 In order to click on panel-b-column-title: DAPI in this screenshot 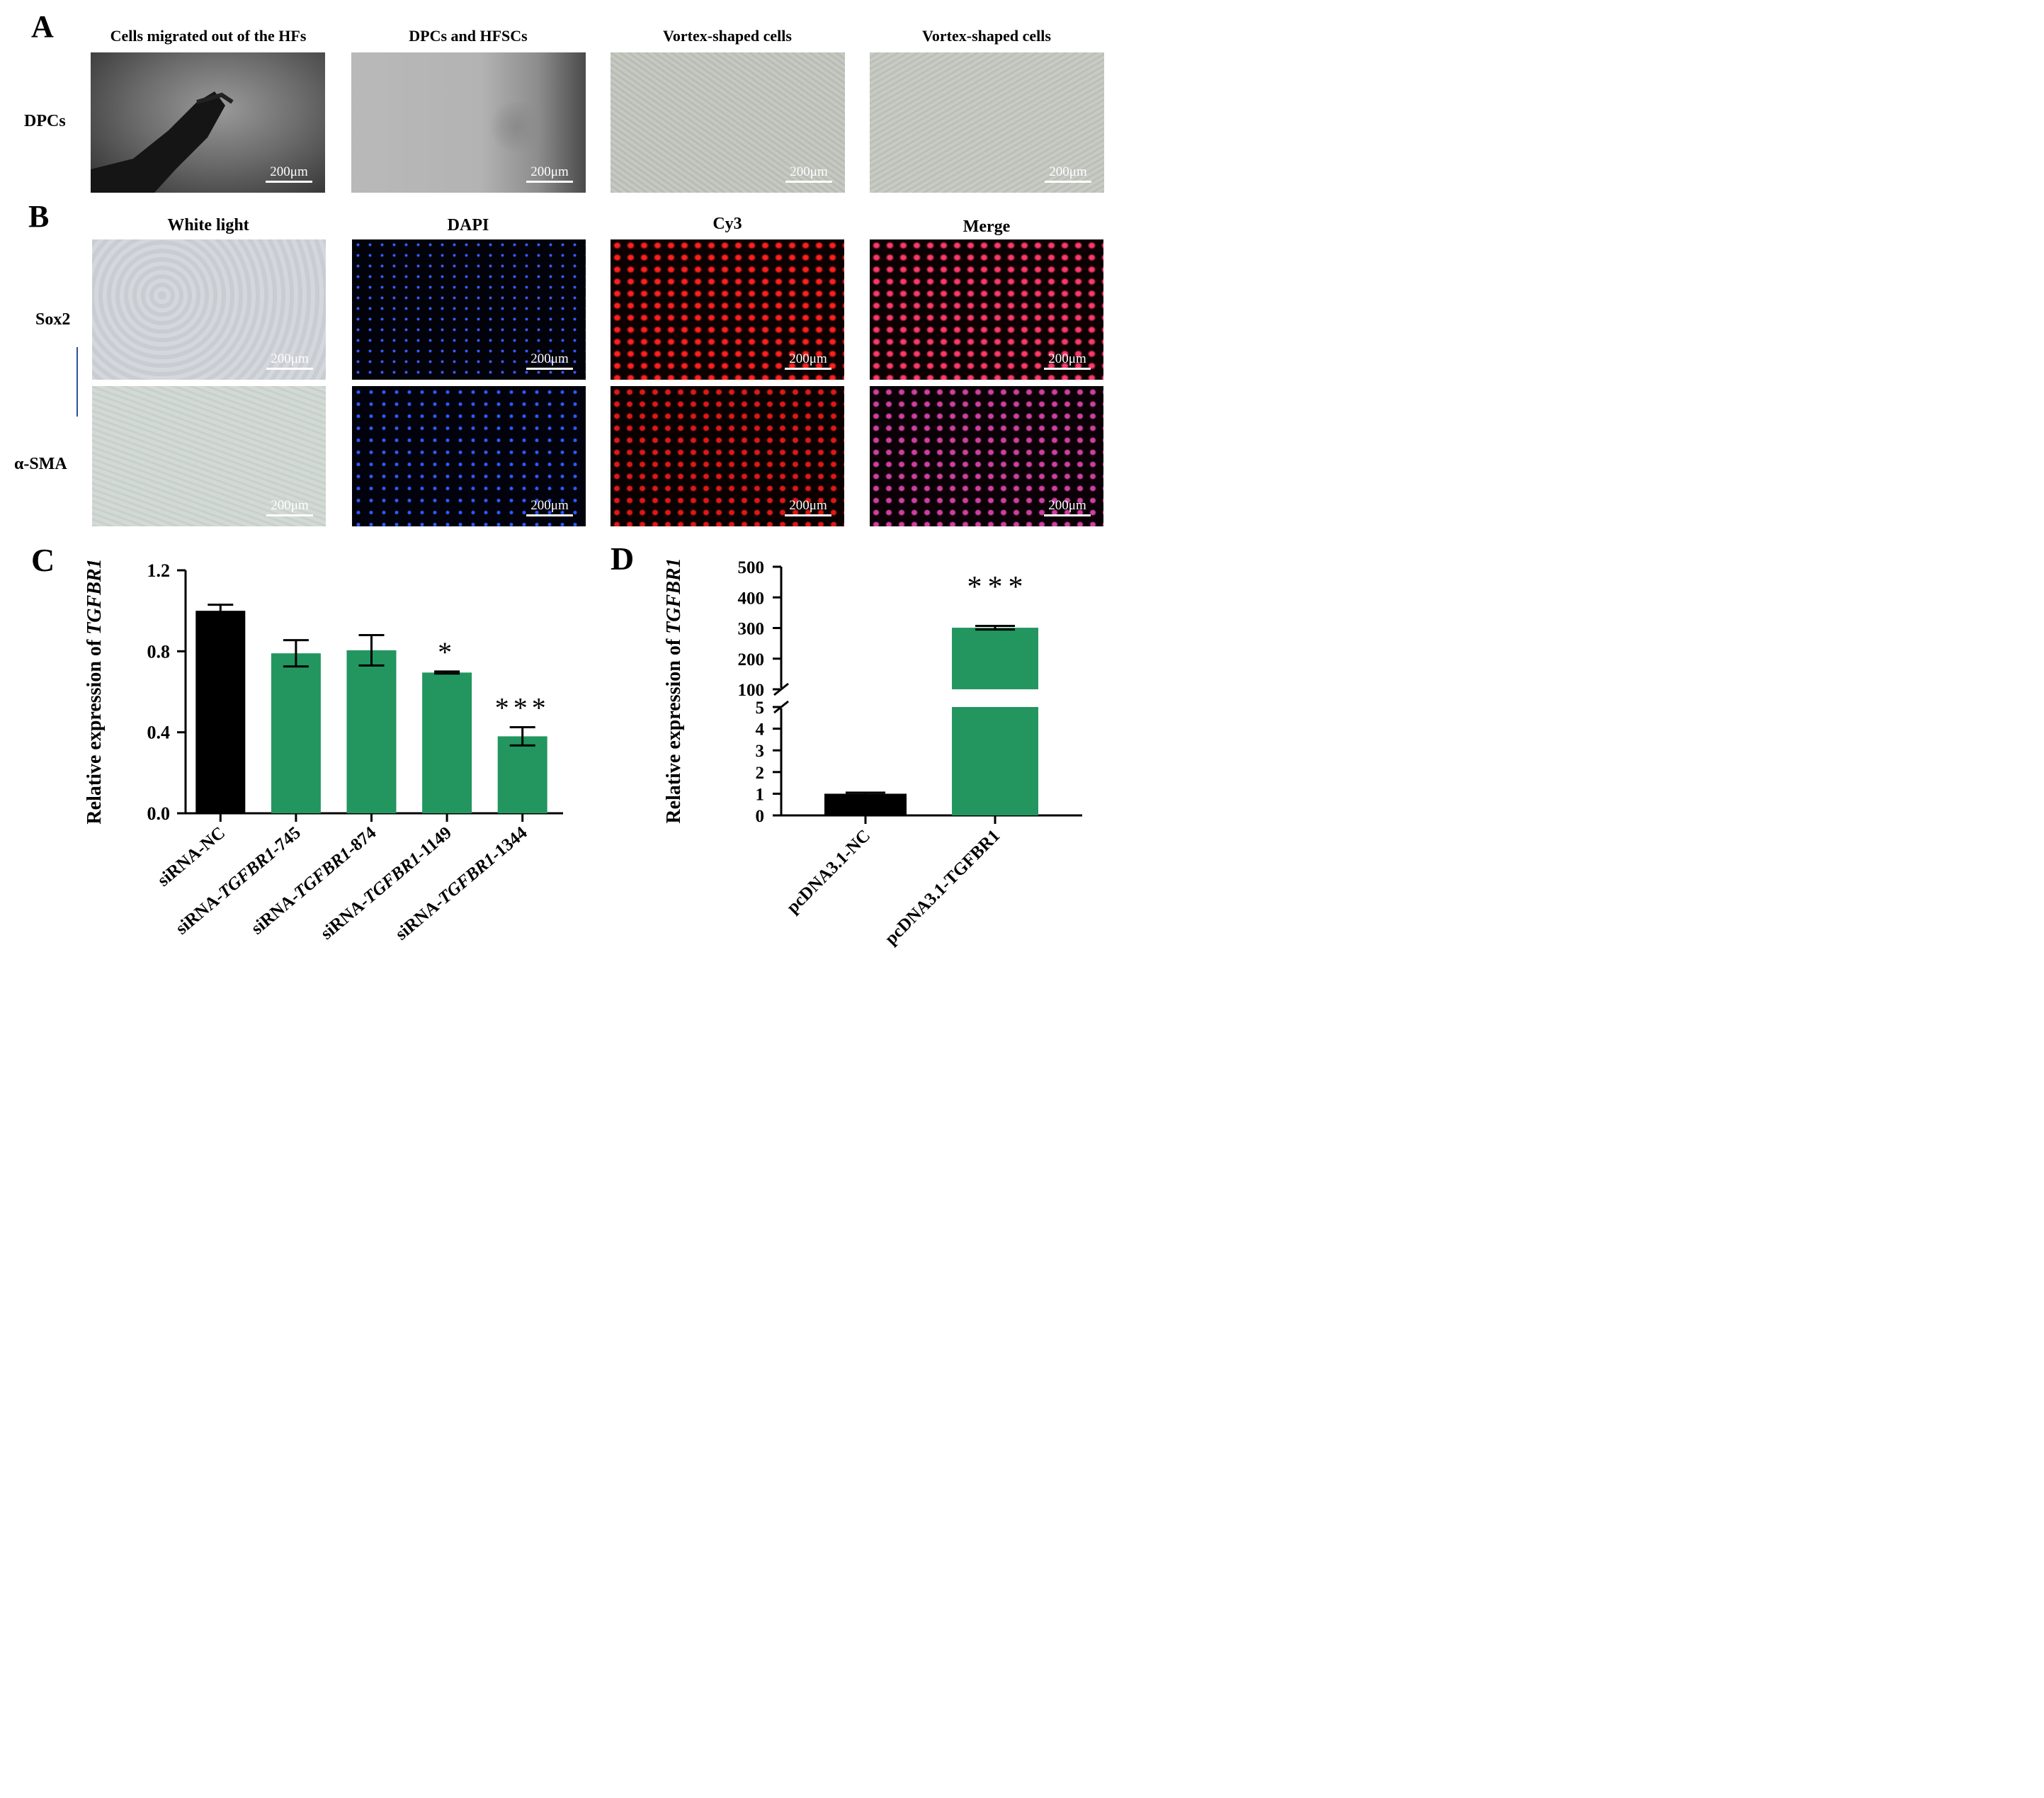, I will do `click(468, 225)`.